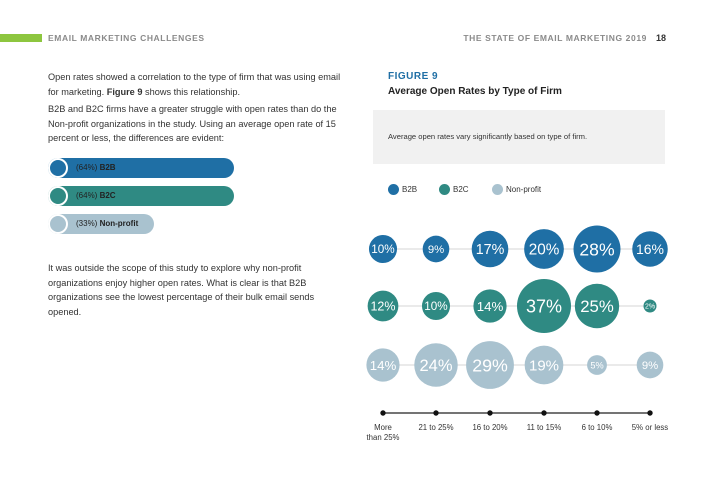  I want to click on x-tick-label: 6 to 10%, so click(597, 427).